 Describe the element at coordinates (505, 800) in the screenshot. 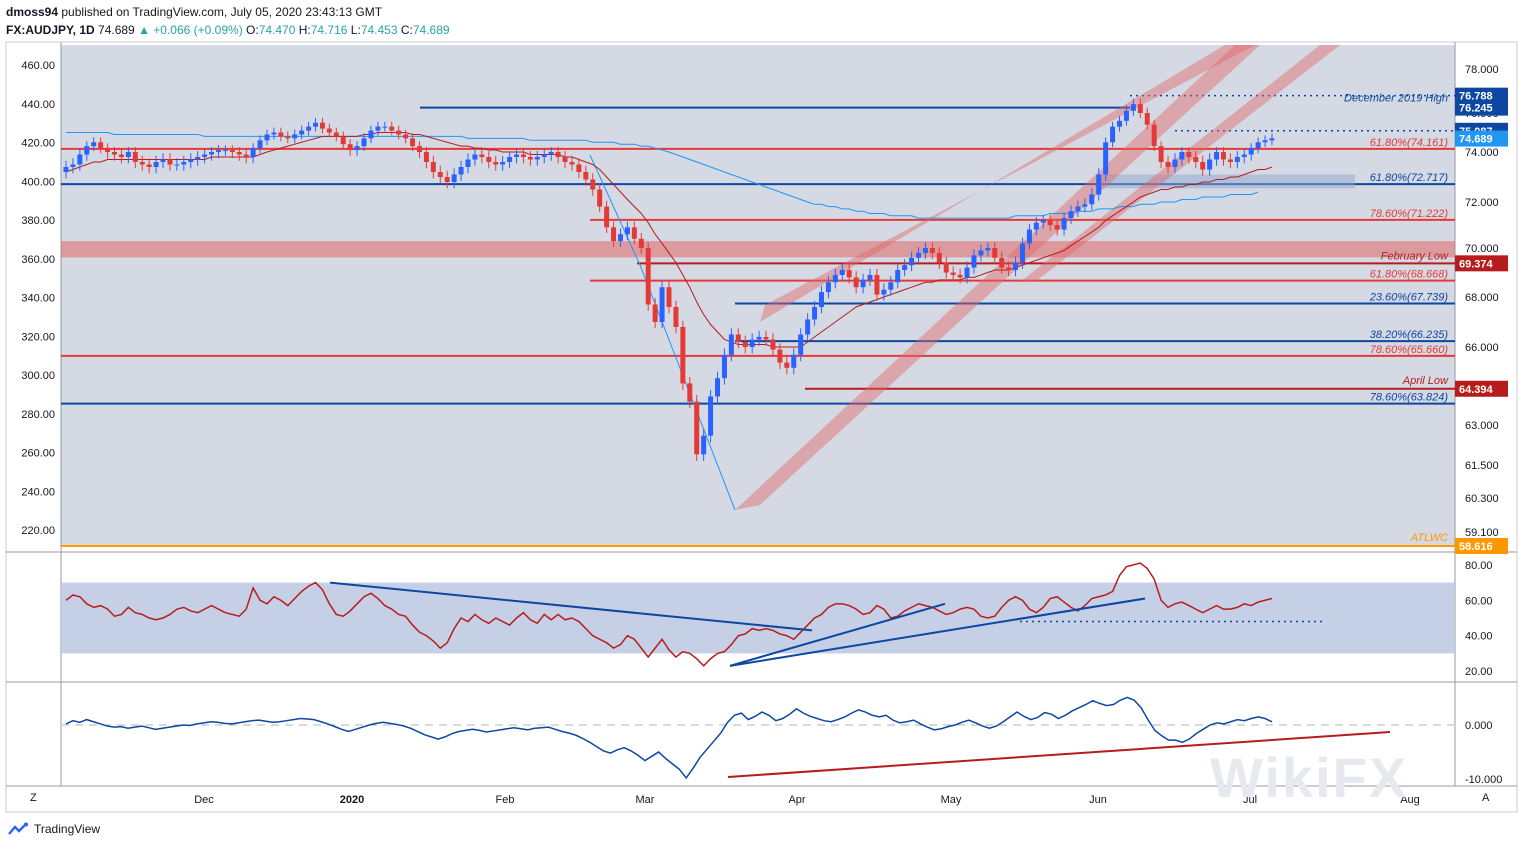

I see `x-axis-tick: Feb` at that location.